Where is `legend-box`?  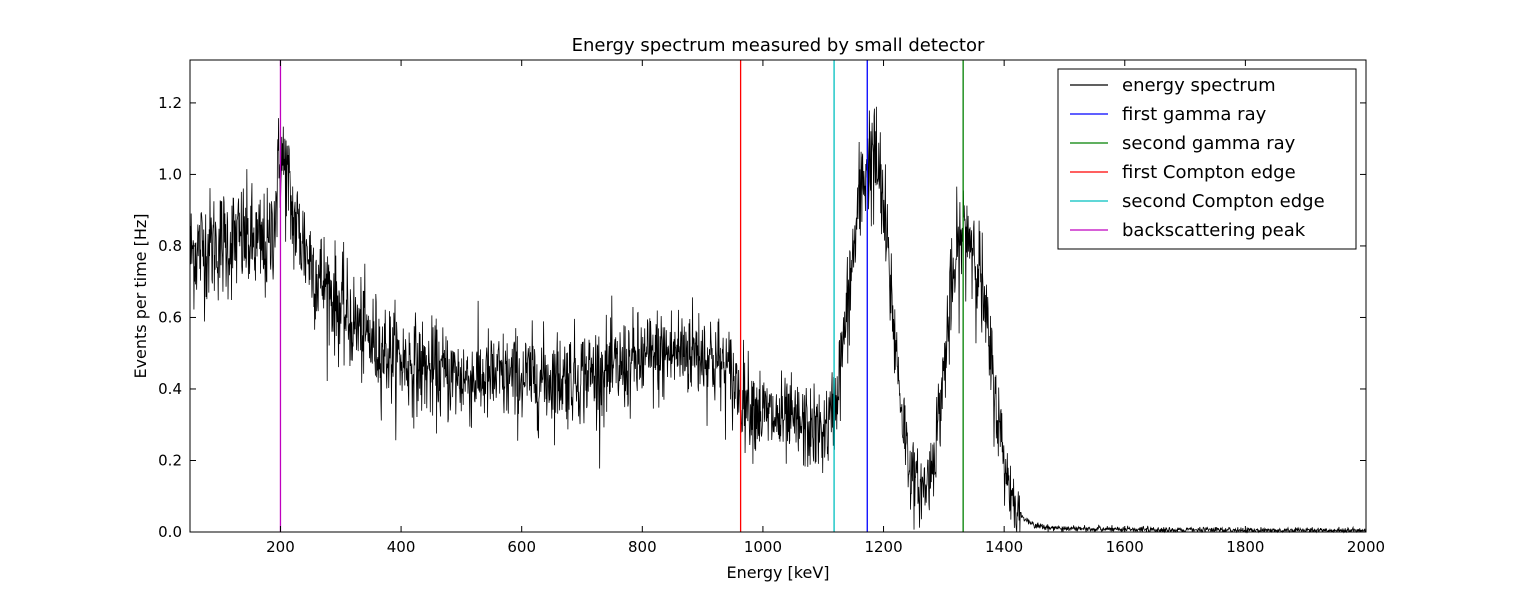
legend-box is located at coordinates (1207, 159).